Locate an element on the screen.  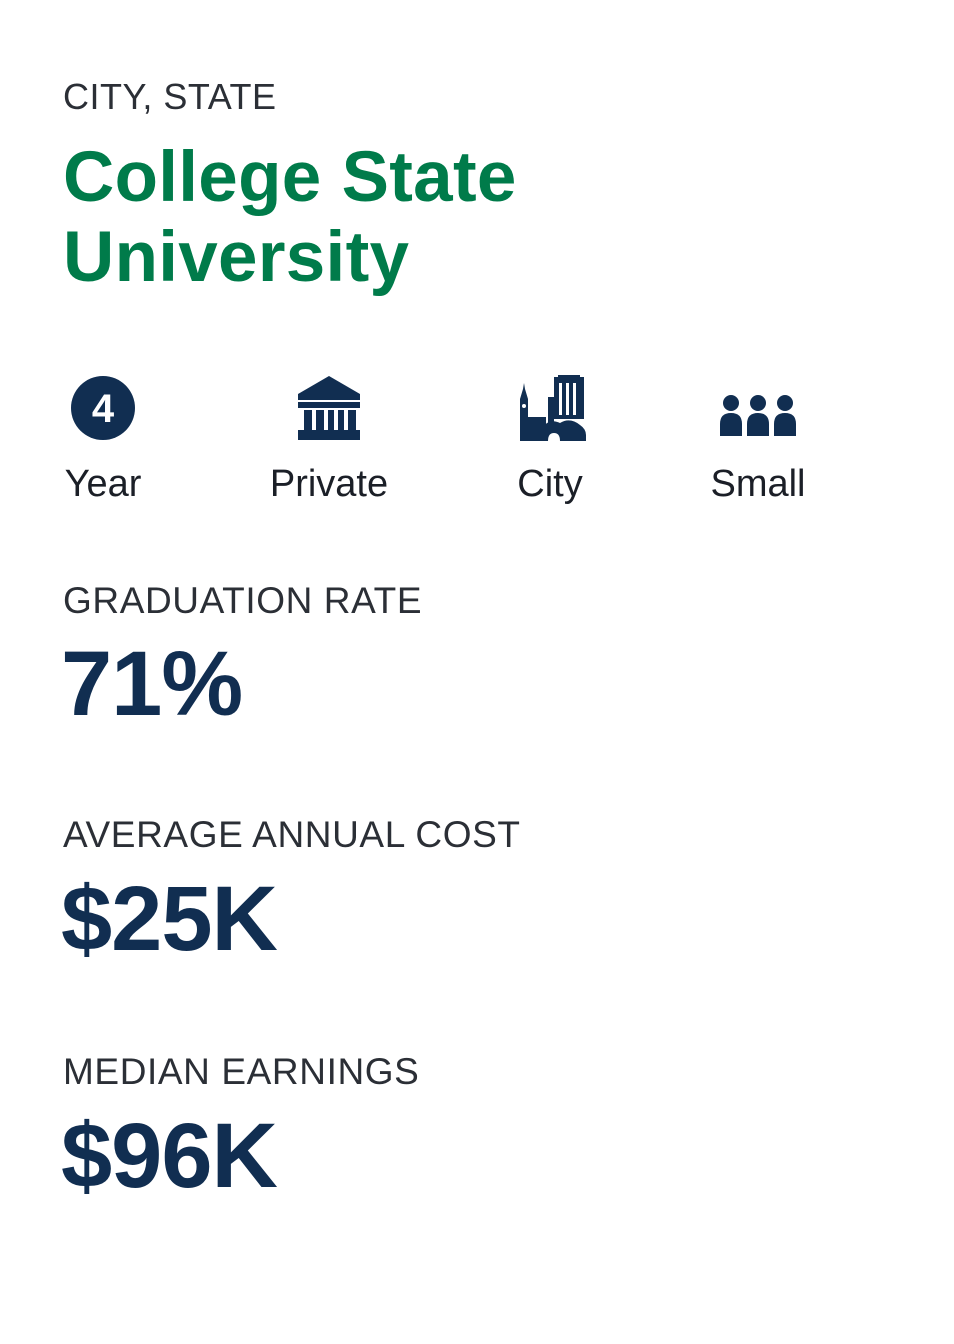
average-annual-cost-label: AVERAGE ANNUAL COST is located at coordinates (292, 834).